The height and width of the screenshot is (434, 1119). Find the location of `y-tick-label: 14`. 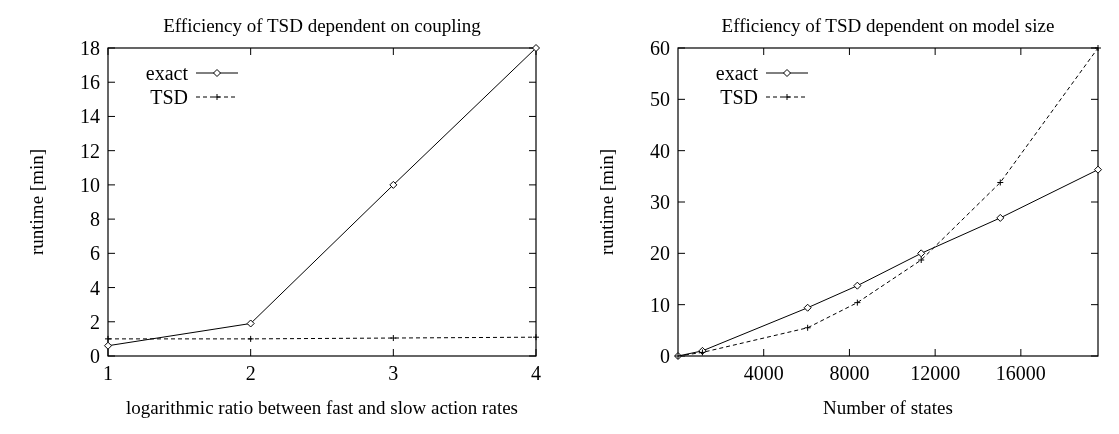

y-tick-label: 14 is located at coordinates (90, 116).